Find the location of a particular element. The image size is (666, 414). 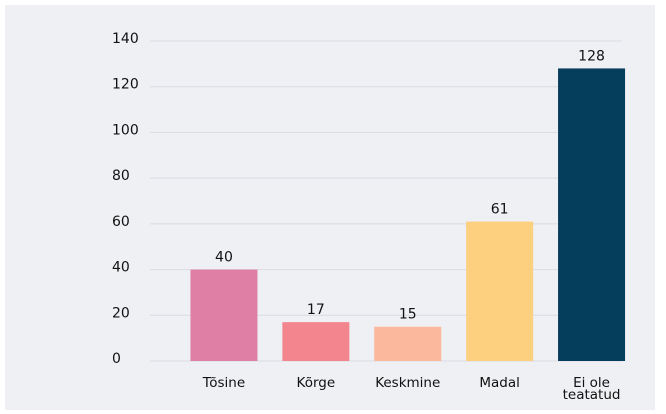

value-label: 17 is located at coordinates (316, 310).